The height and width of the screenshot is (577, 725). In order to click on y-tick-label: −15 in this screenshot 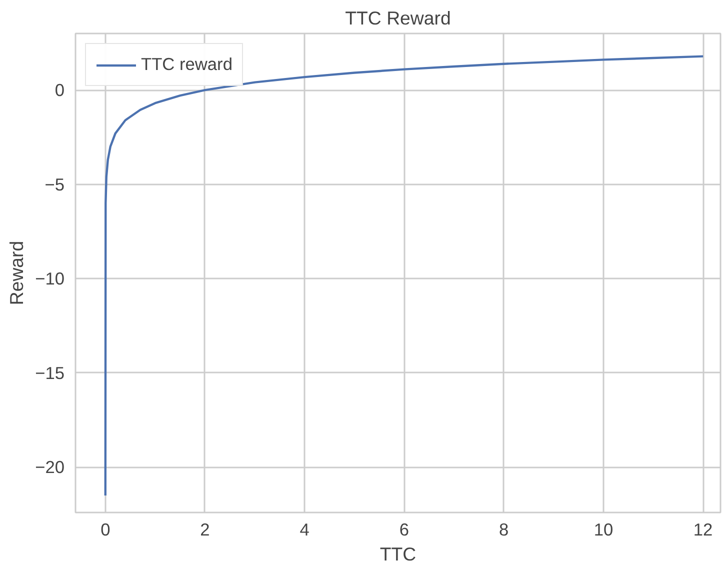, I will do `click(50, 372)`.